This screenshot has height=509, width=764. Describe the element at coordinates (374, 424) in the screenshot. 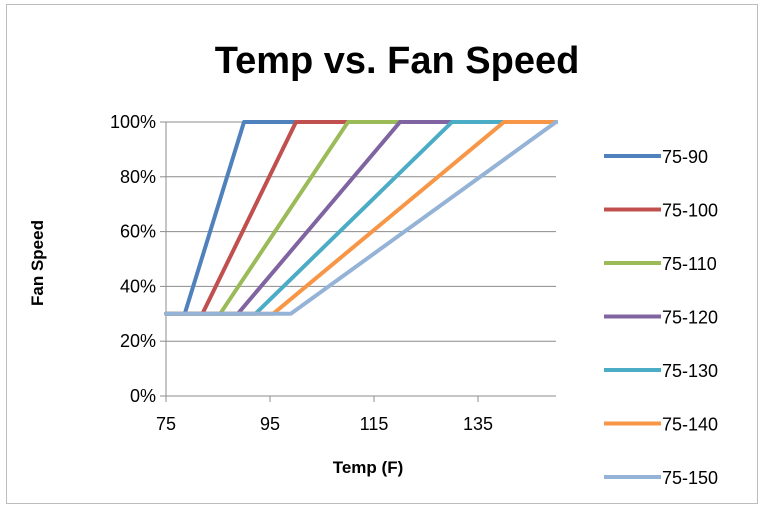

I see `x-tick-label: 115` at that location.